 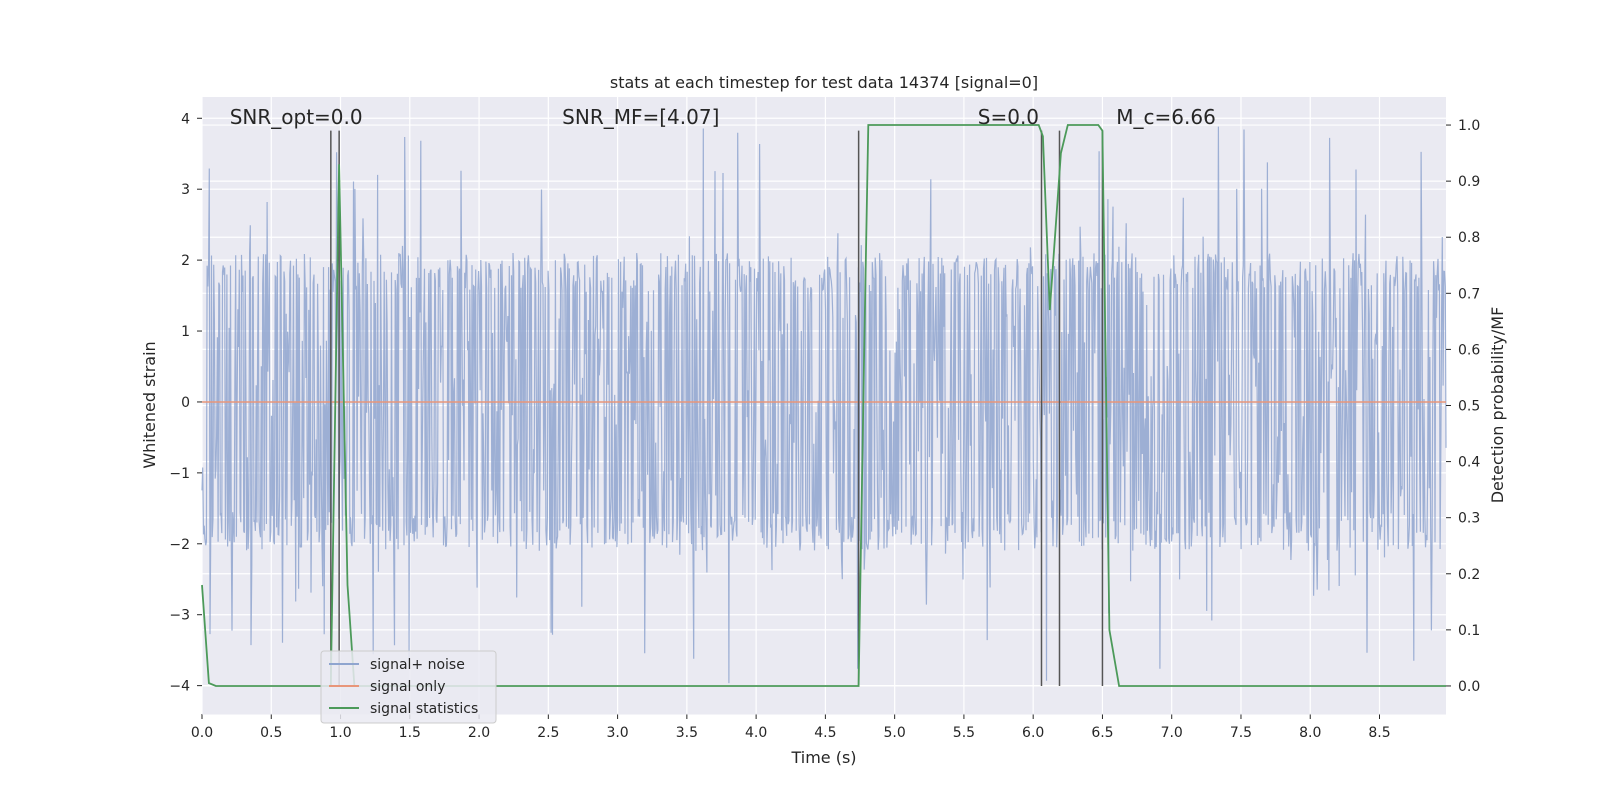 What do you see at coordinates (687, 733) in the screenshot?
I see `x-tick-label: 3.5` at bounding box center [687, 733].